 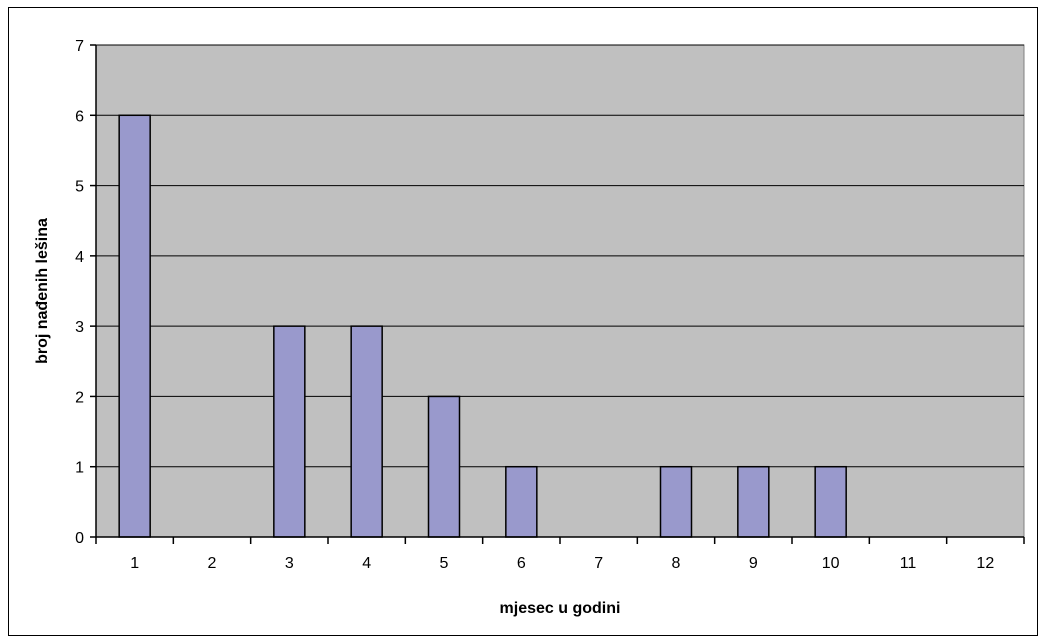 What do you see at coordinates (289, 563) in the screenshot?
I see `x-tick-label: 3` at bounding box center [289, 563].